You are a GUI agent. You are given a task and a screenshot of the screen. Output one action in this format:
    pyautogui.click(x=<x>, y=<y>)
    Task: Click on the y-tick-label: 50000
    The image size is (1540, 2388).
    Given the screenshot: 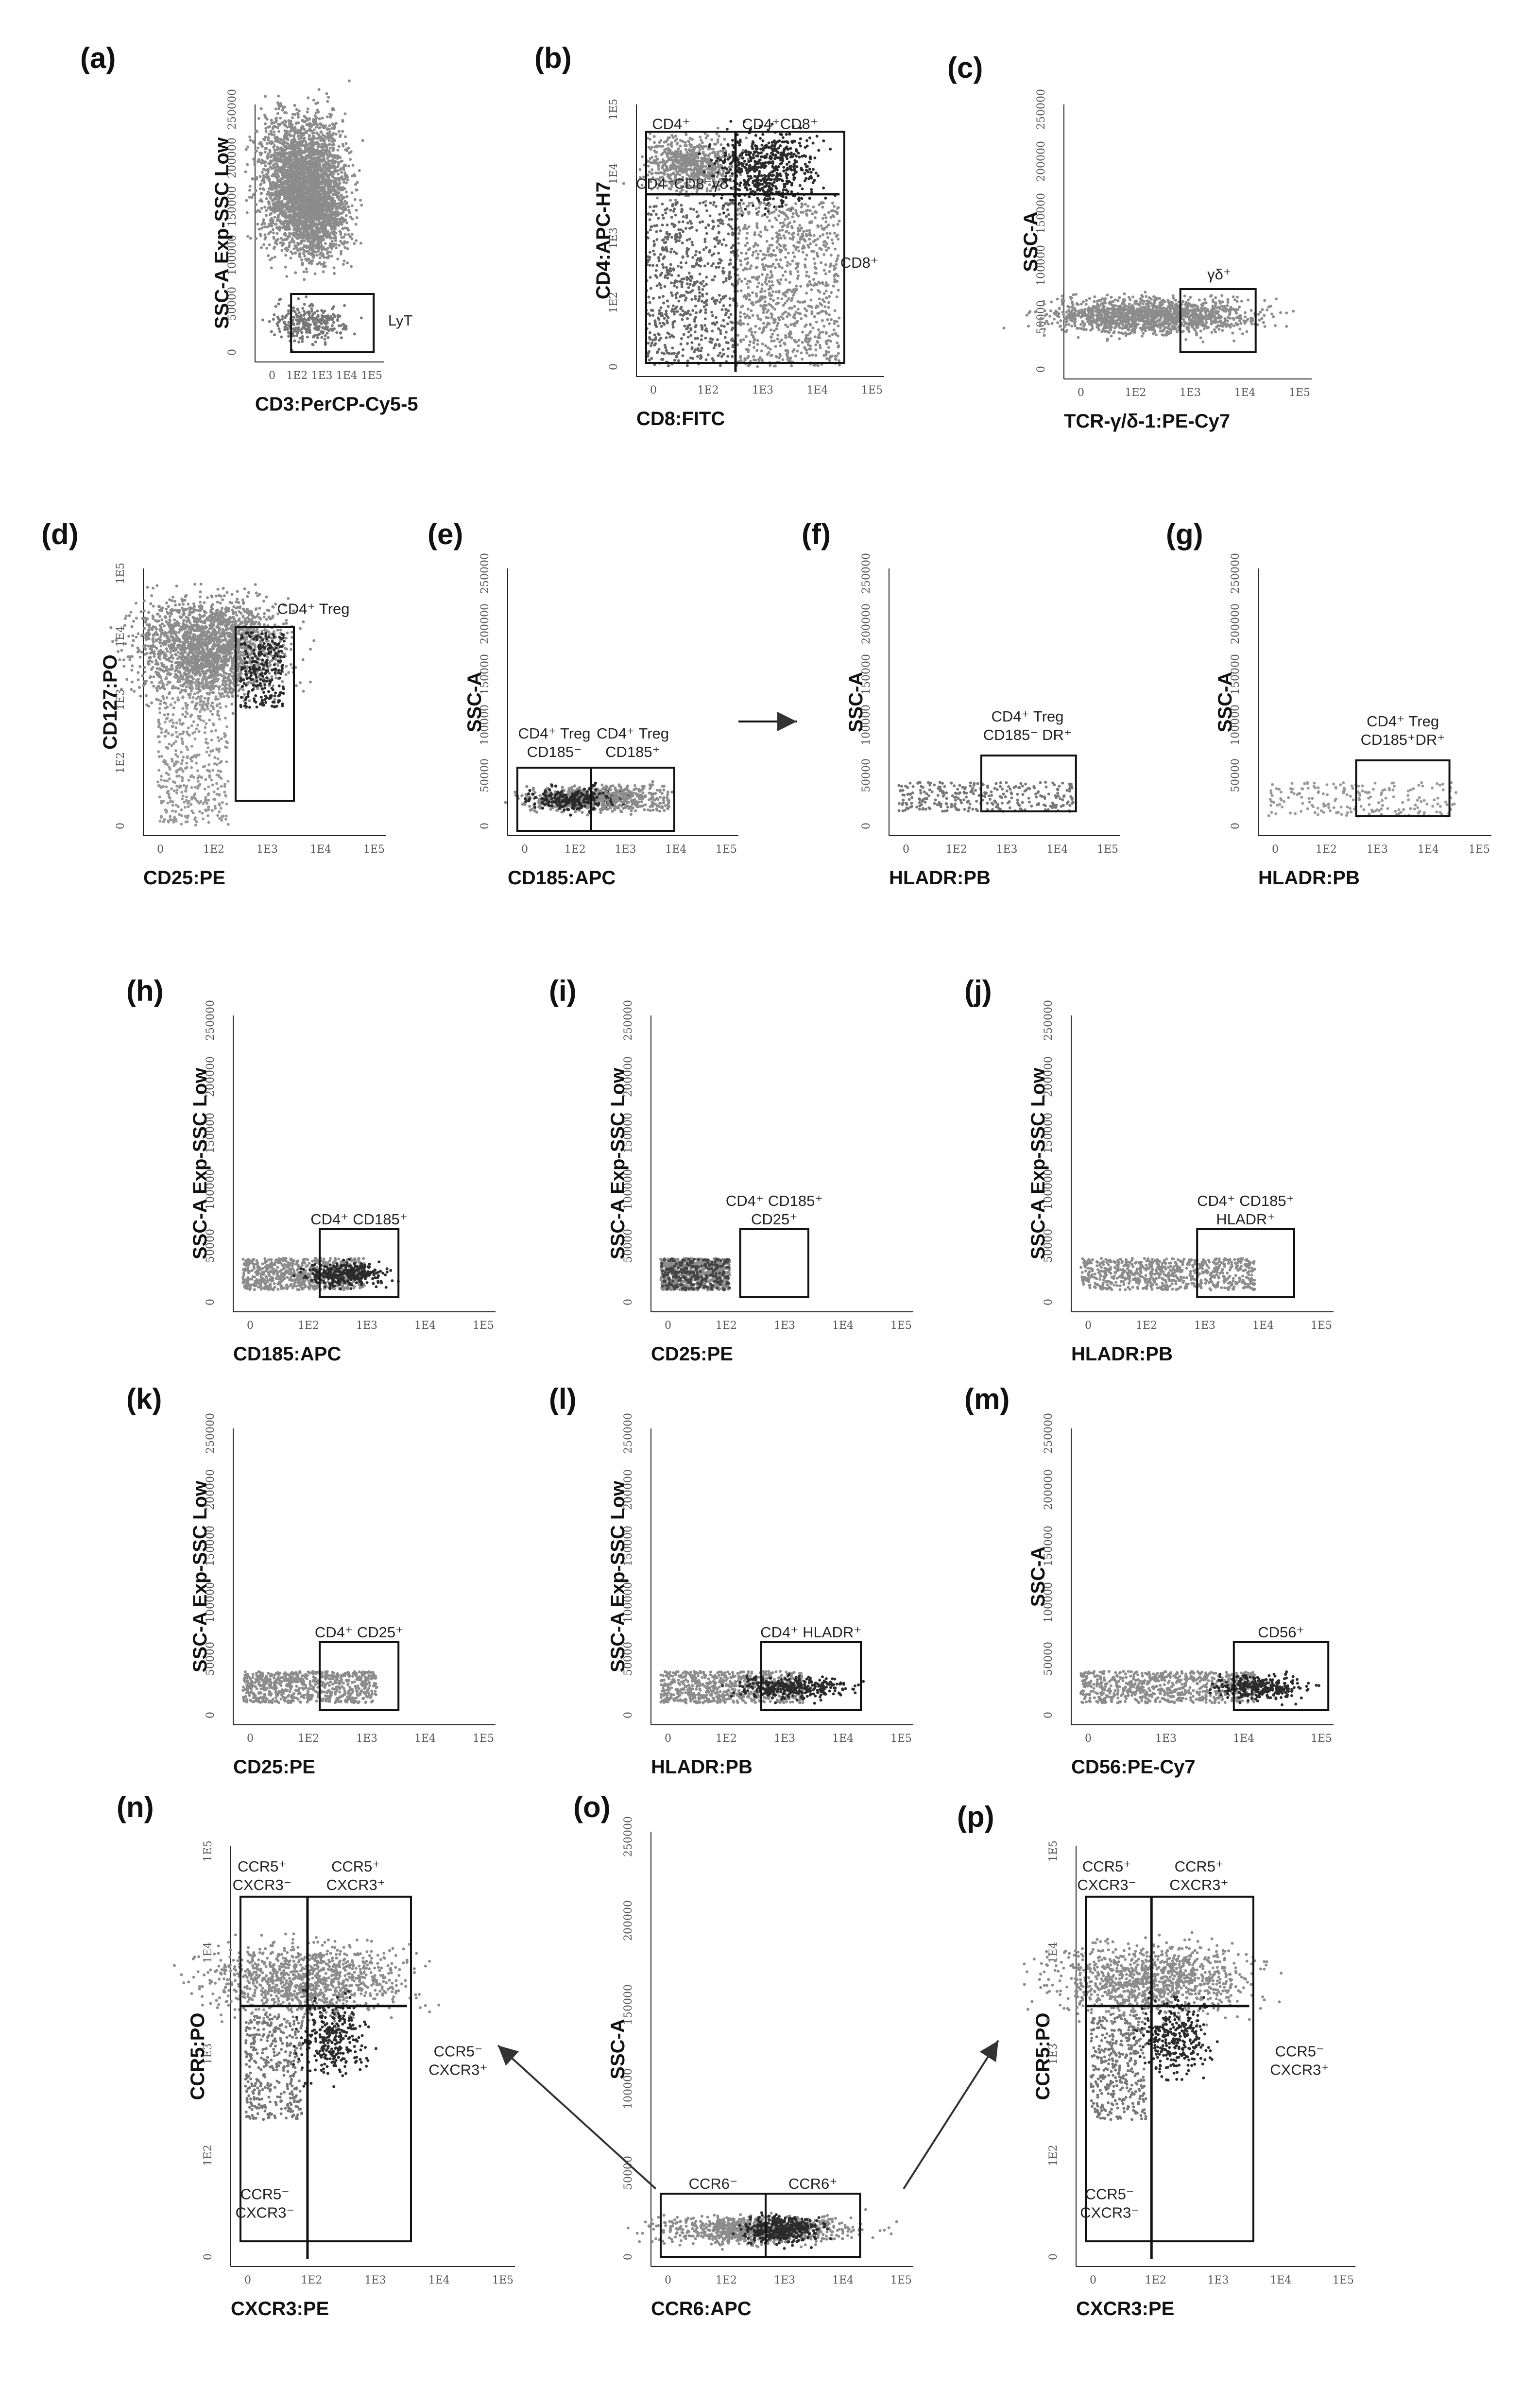 What is the action you would take?
    pyautogui.click(x=232, y=304)
    